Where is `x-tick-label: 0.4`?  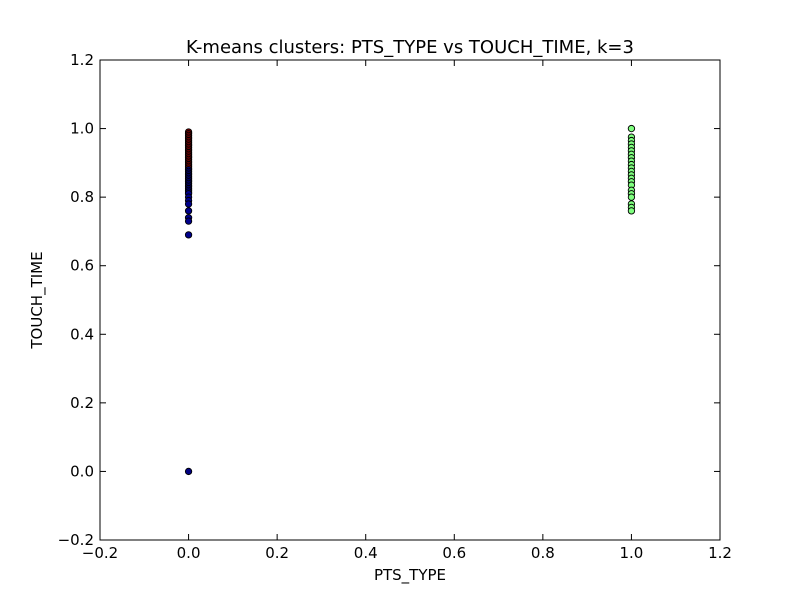 x-tick-label: 0.4 is located at coordinates (366, 553).